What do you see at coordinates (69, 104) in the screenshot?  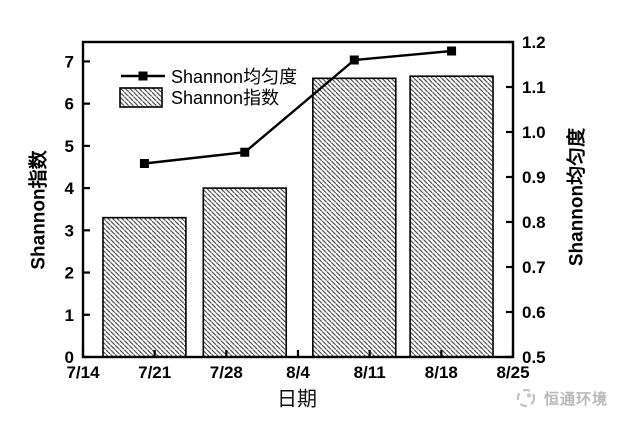 I see `left-tick-label: 6` at bounding box center [69, 104].